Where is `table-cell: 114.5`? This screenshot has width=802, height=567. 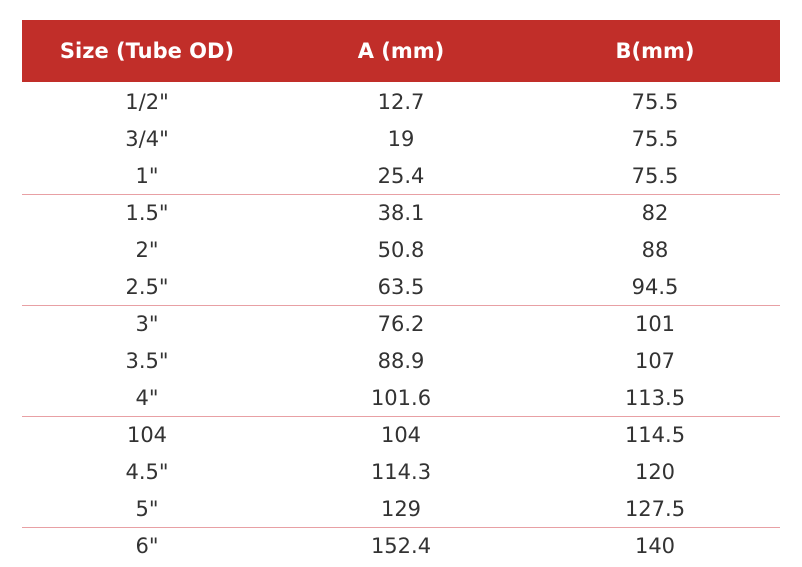 table-cell: 114.5 is located at coordinates (655, 435).